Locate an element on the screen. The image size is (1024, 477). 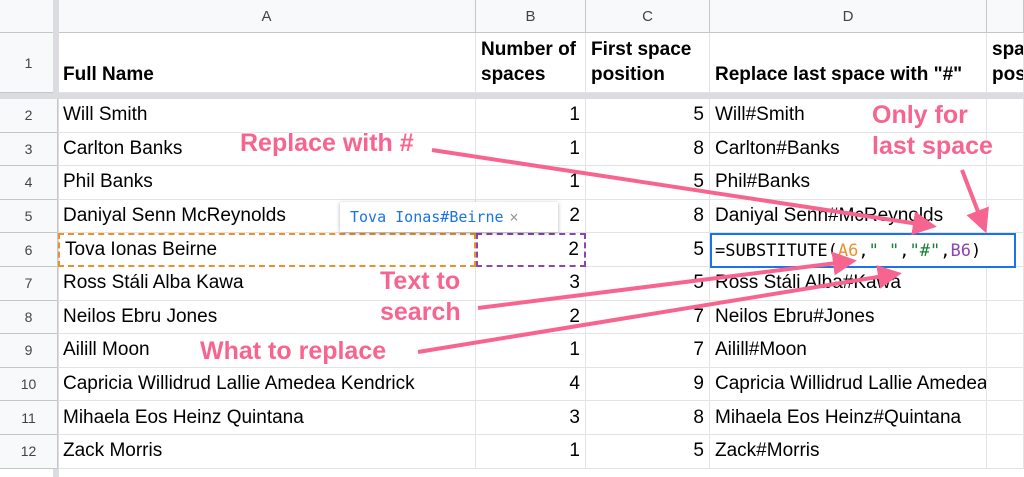
column-header-b: B is located at coordinates (531, 16).